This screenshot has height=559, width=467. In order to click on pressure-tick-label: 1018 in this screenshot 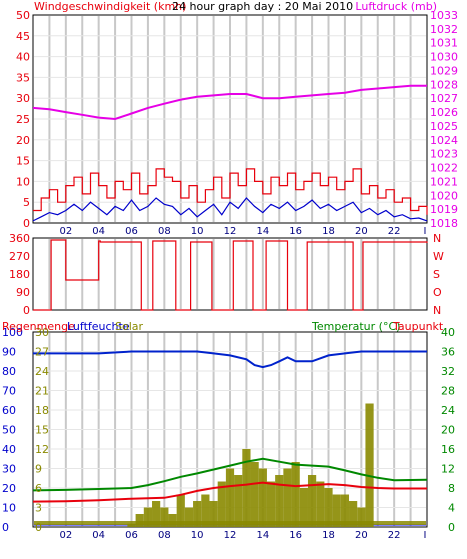, I will do `click(444, 223)`.